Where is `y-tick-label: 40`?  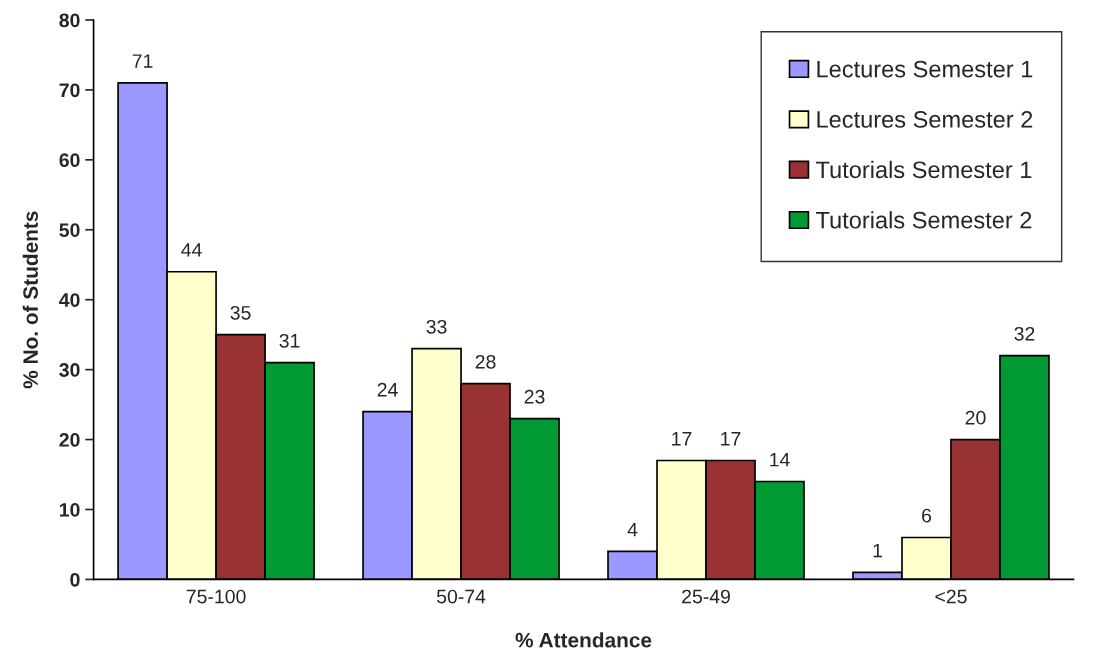
y-tick-label: 40 is located at coordinates (69, 300).